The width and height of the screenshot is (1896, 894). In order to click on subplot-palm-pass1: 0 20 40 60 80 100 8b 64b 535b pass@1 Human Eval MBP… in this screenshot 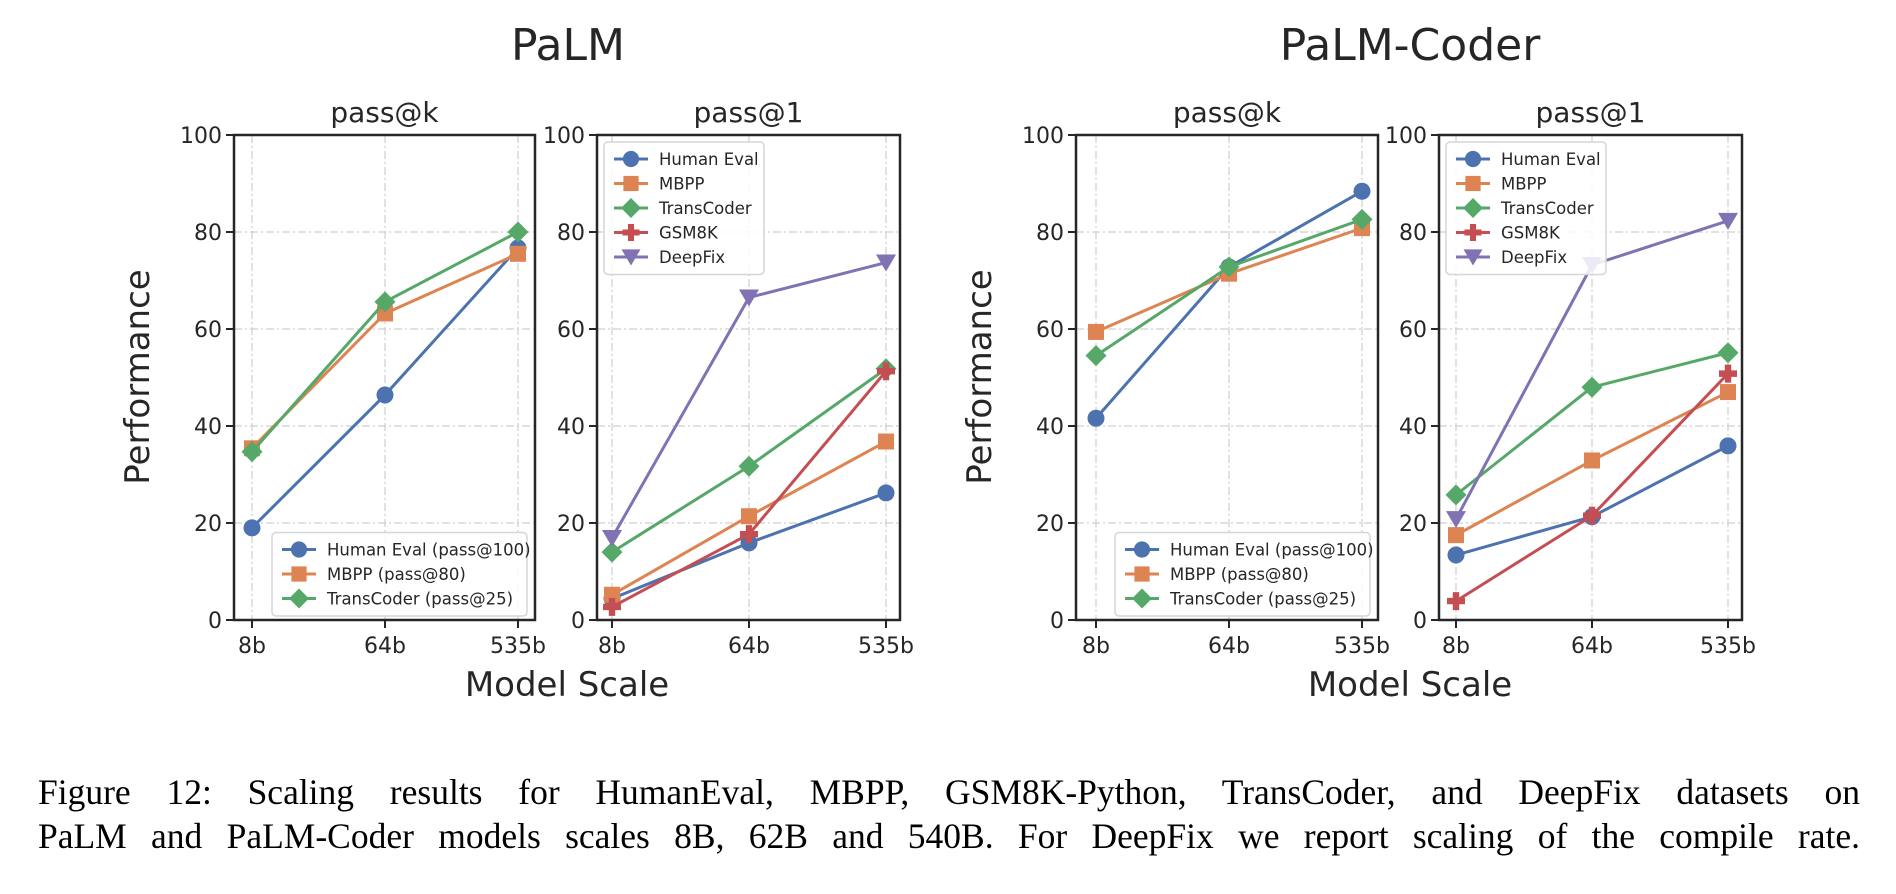, I will do `click(728, 377)`.